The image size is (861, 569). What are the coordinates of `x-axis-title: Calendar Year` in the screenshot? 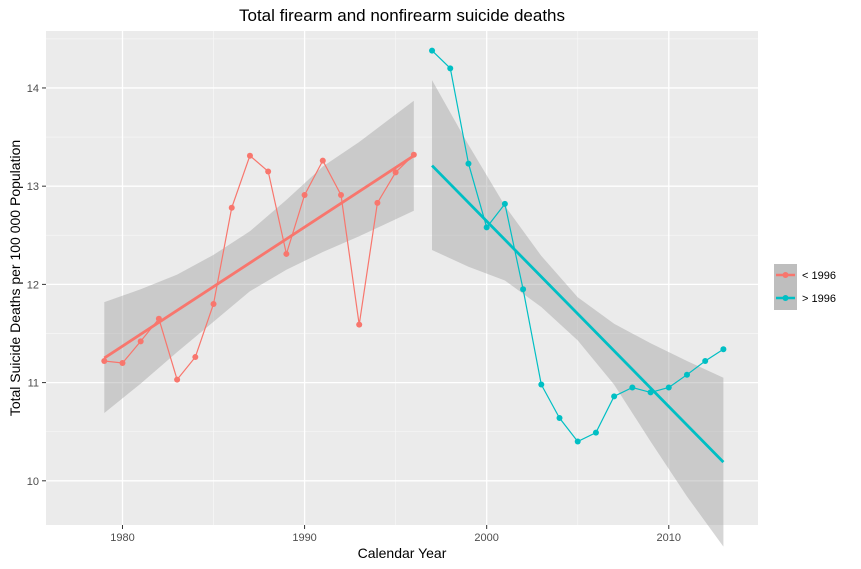 It's located at (402, 553).